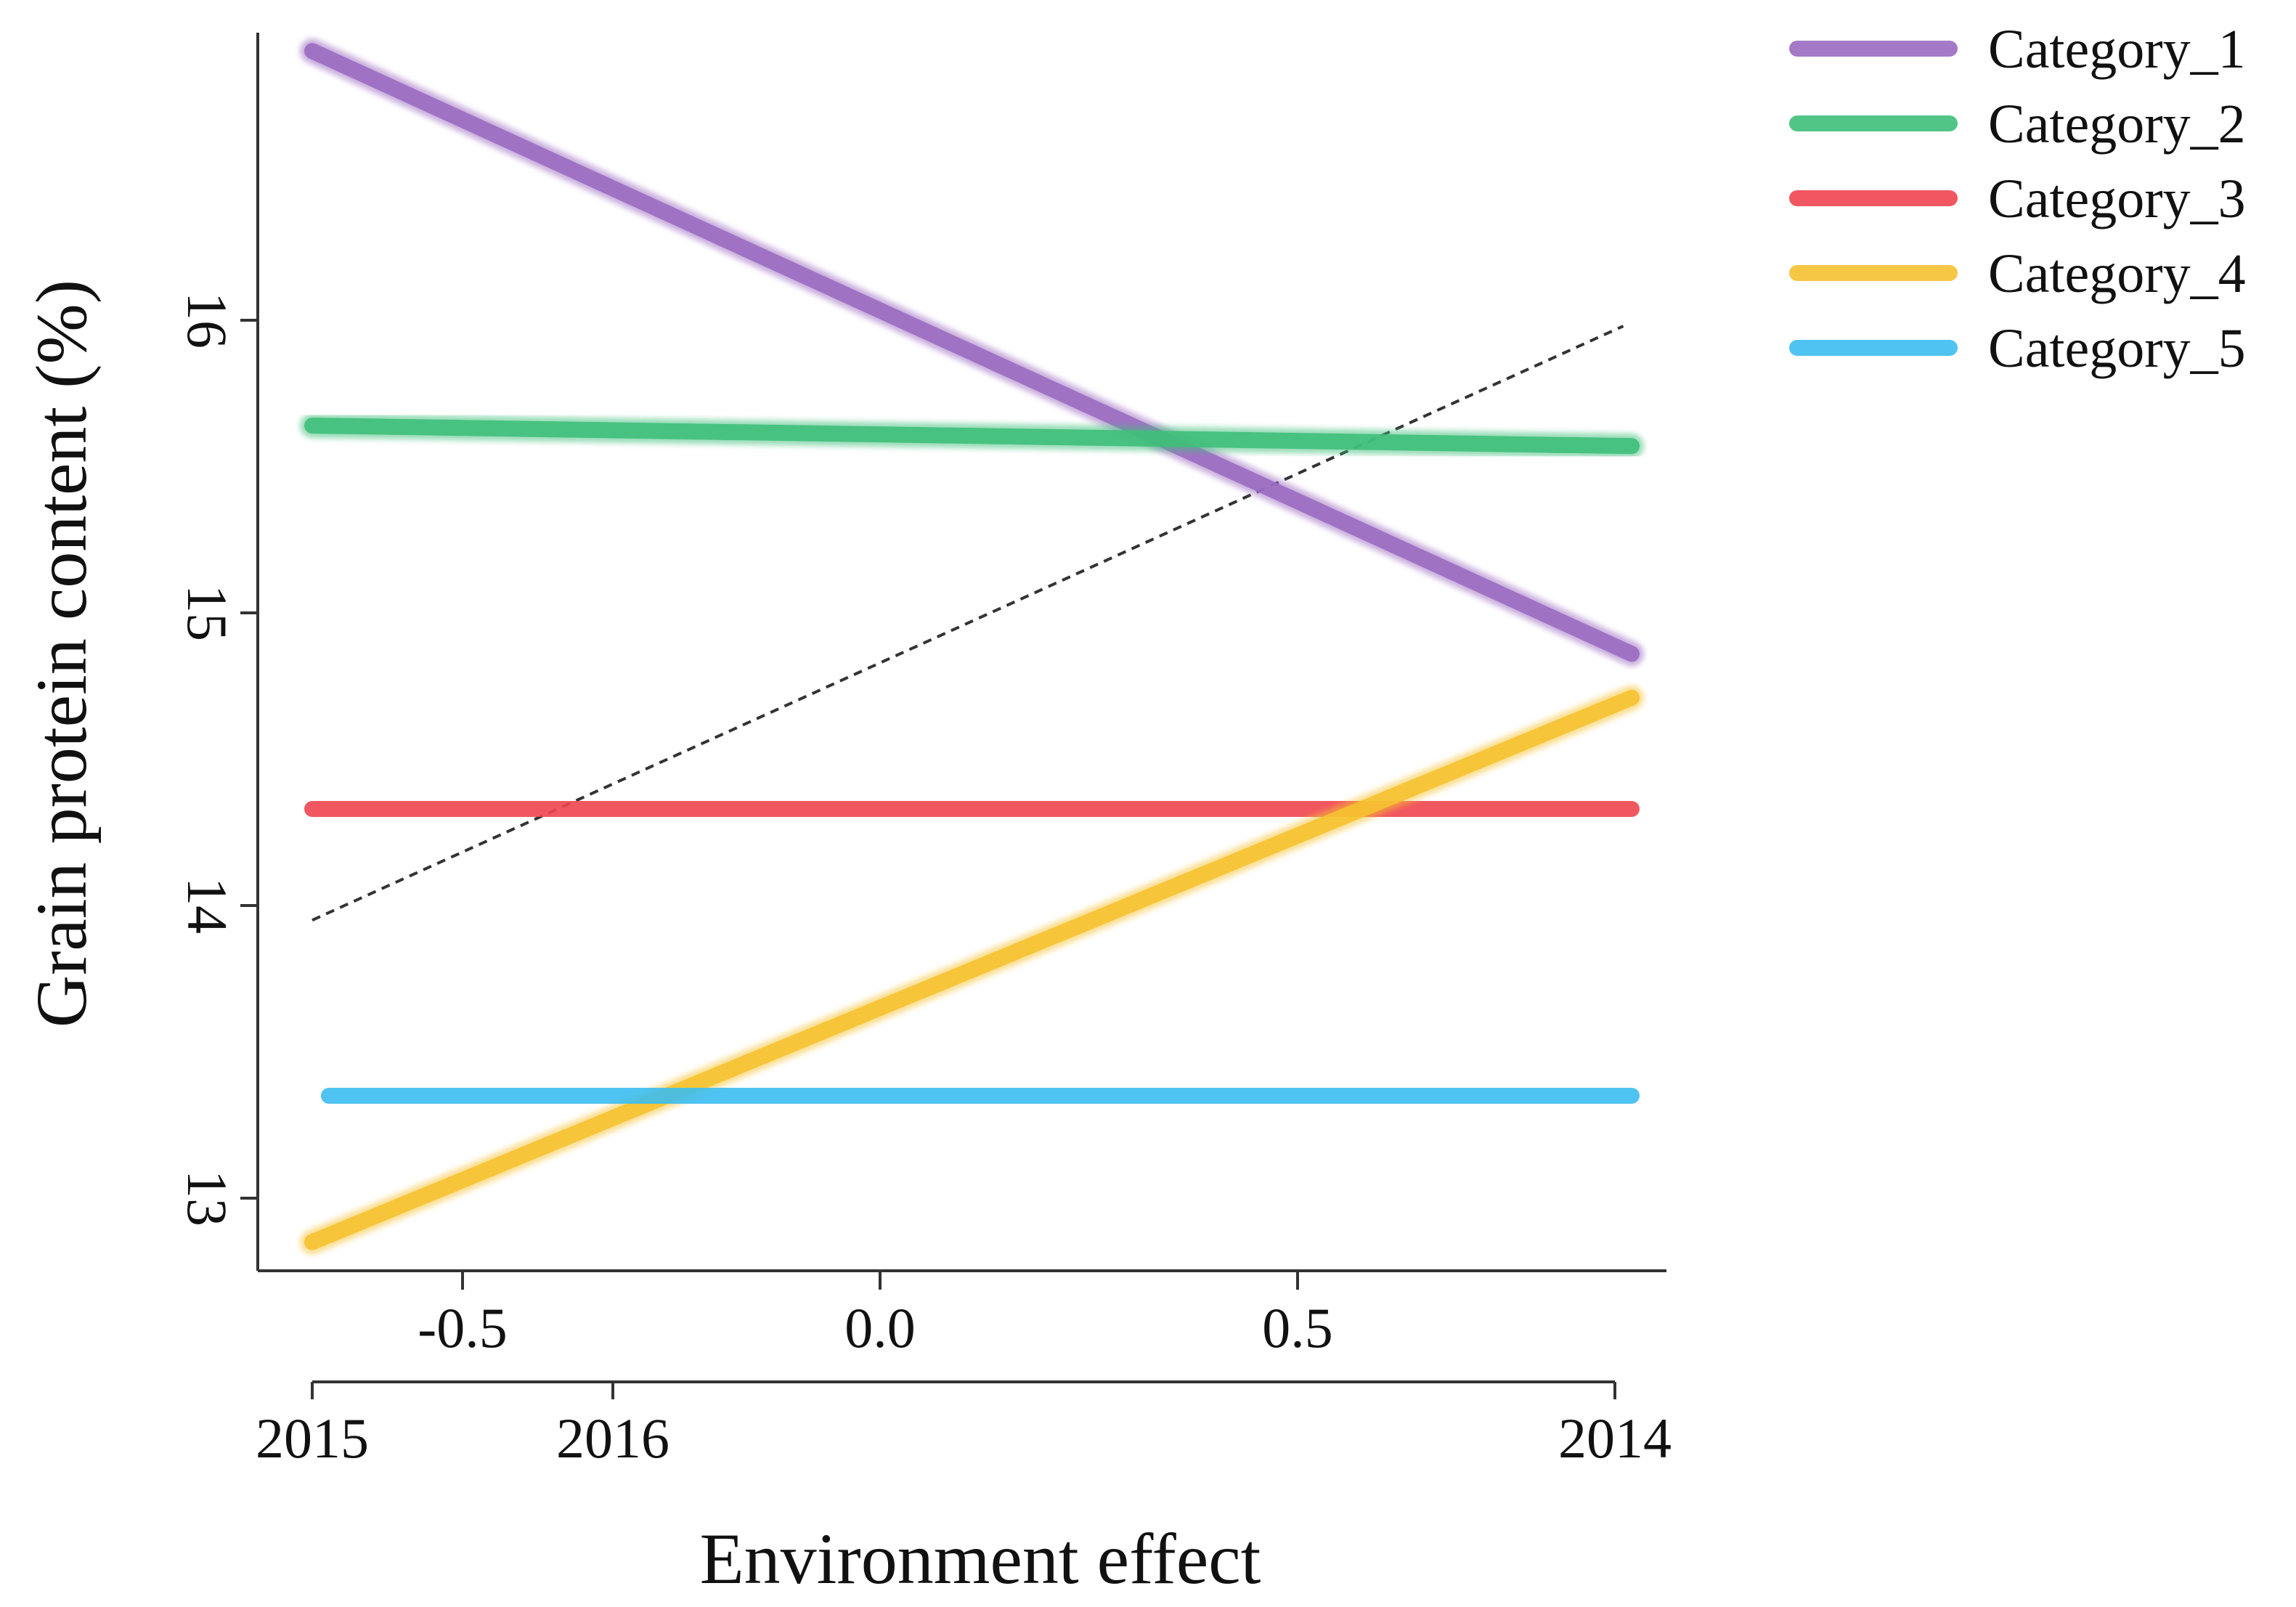 Image resolution: width=2296 pixels, height=1607 pixels. Describe the element at coordinates (207, 906) in the screenshot. I see `y-tick-label: 14` at that location.